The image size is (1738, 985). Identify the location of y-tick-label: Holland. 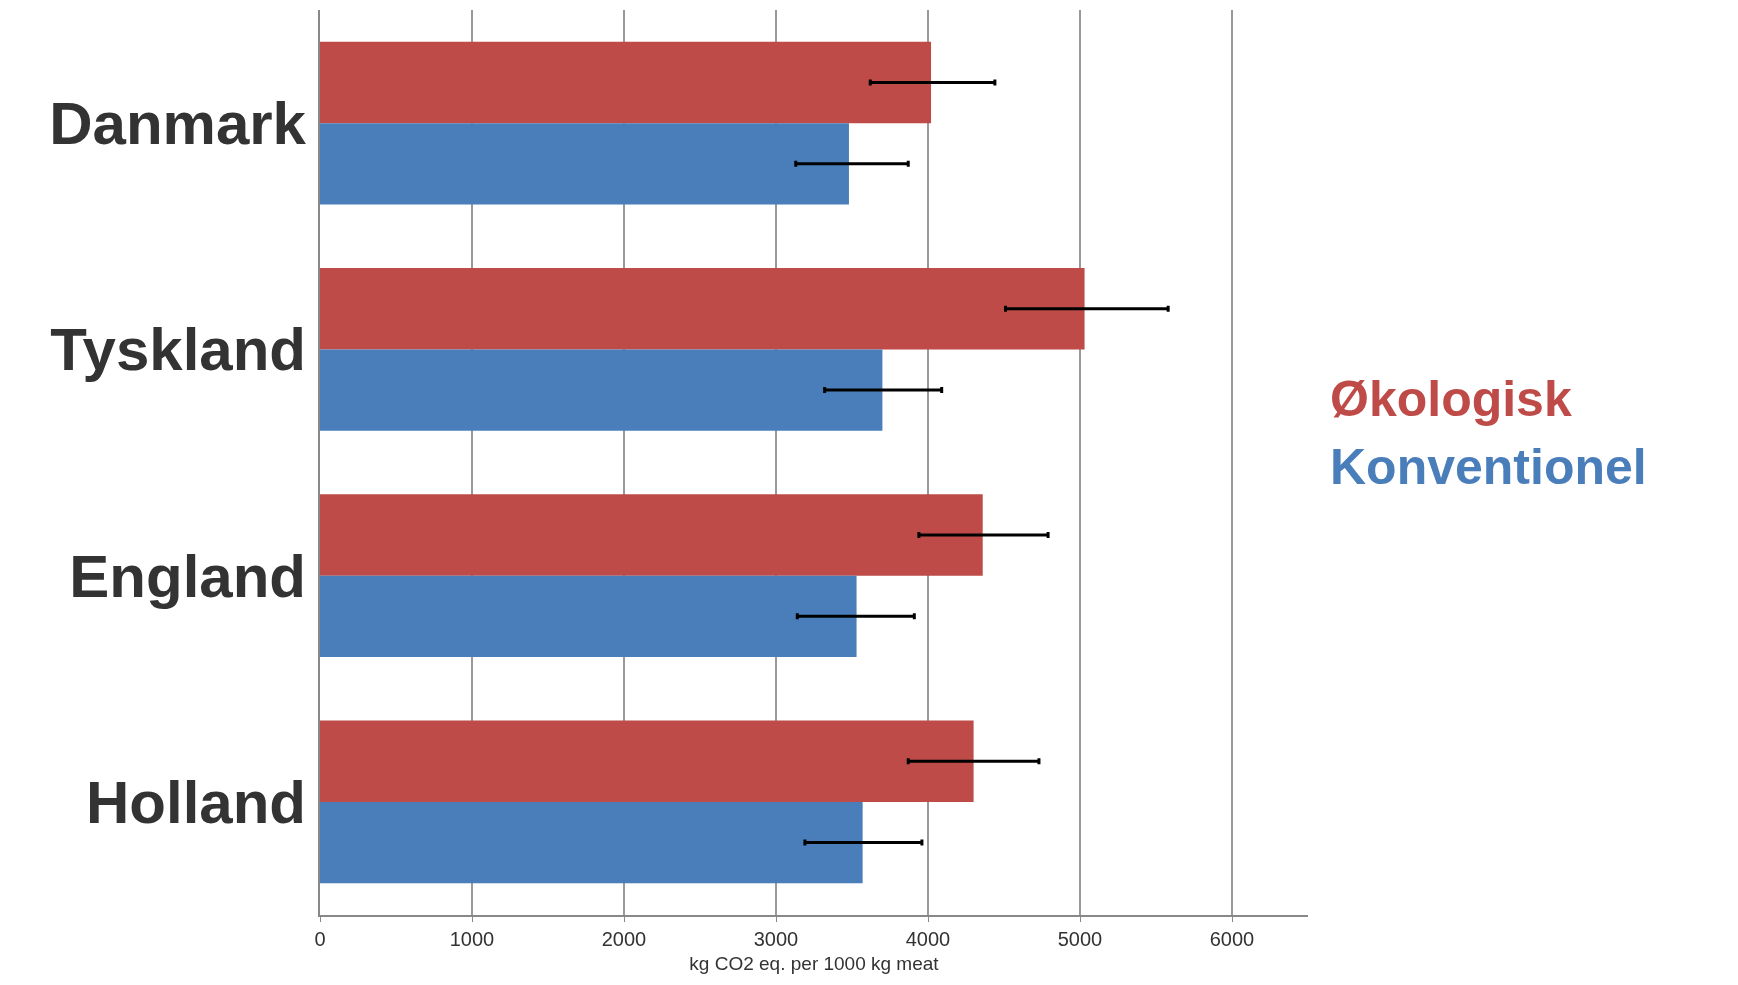
(196, 802).